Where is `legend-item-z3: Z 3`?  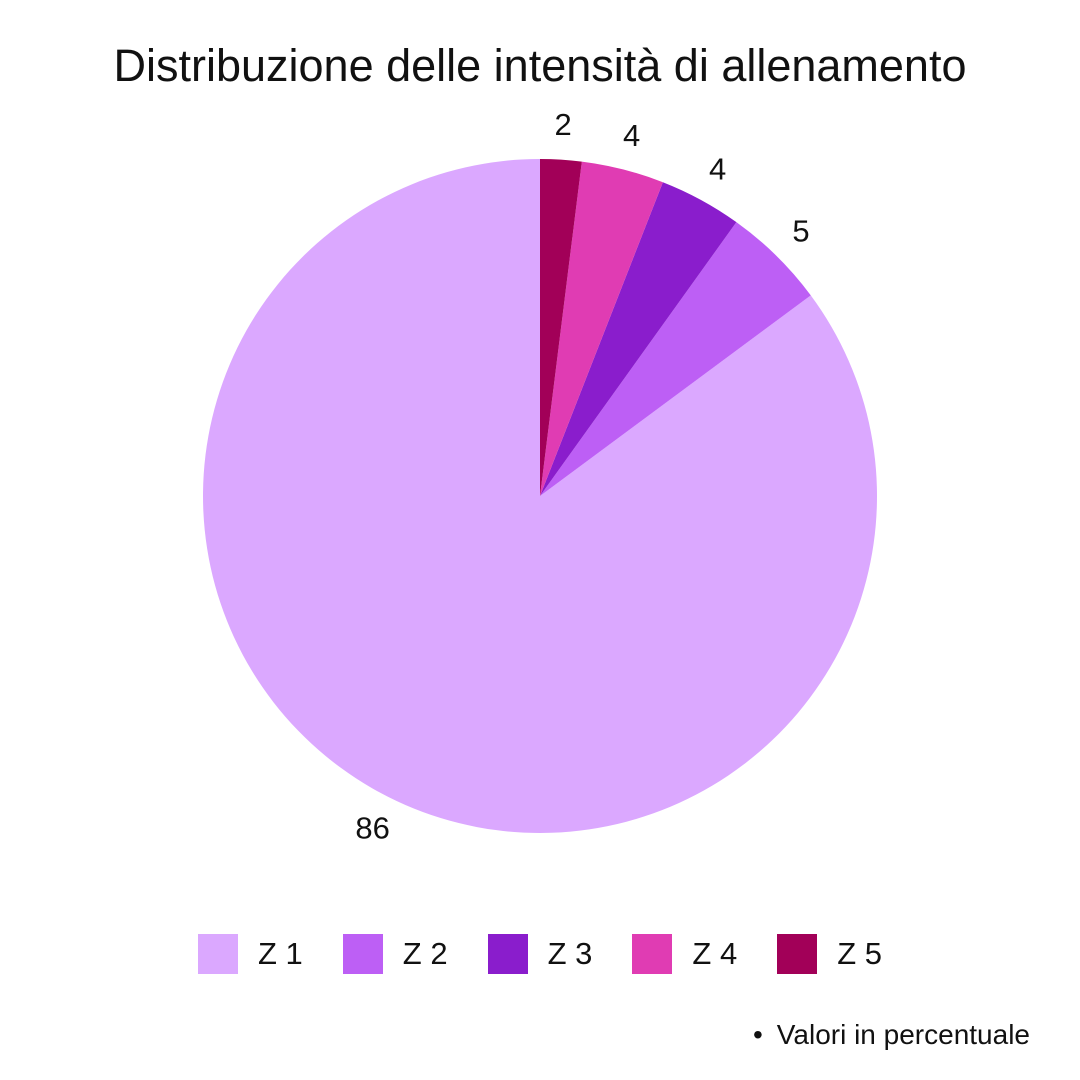 legend-item-z3: Z 3 is located at coordinates (540, 954).